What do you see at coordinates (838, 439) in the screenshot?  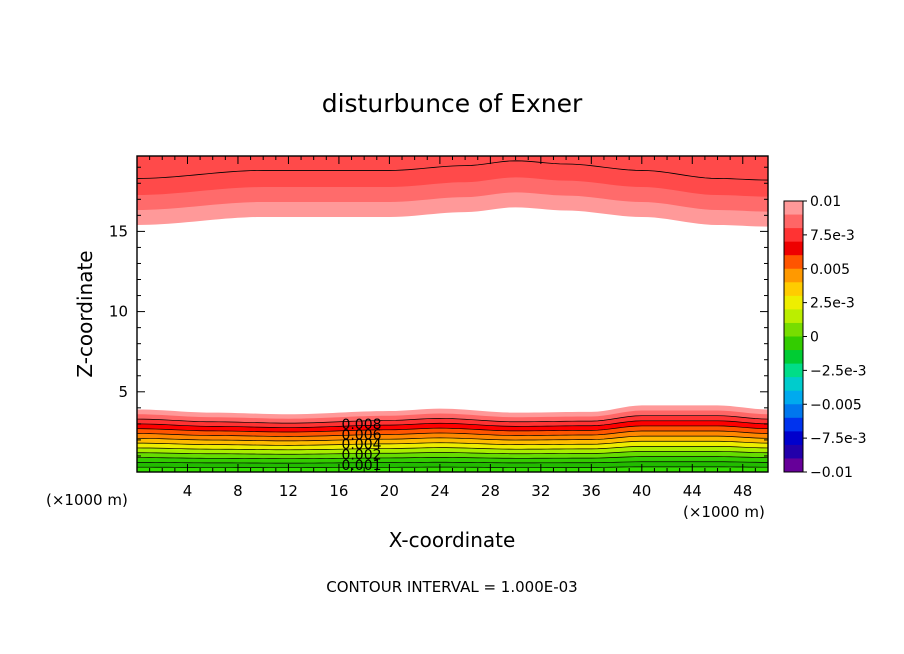 I see `colorbar-label: −7.5e-3` at bounding box center [838, 439].